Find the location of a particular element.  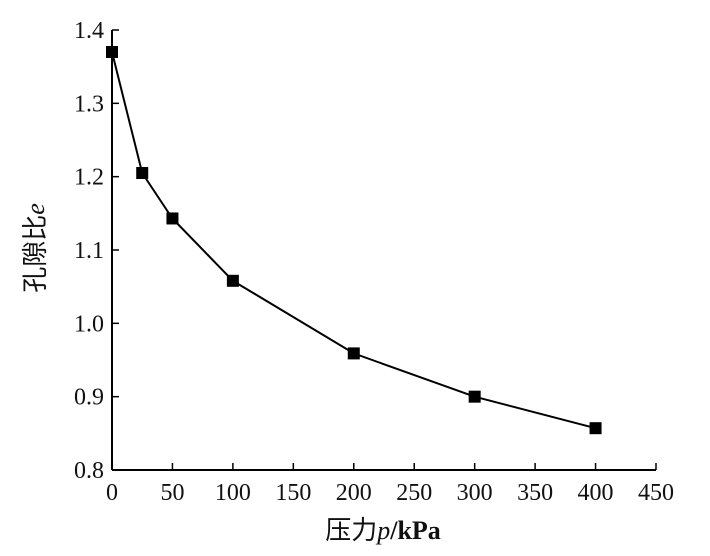

y-tick-label: 0.9 is located at coordinates (89, 398).